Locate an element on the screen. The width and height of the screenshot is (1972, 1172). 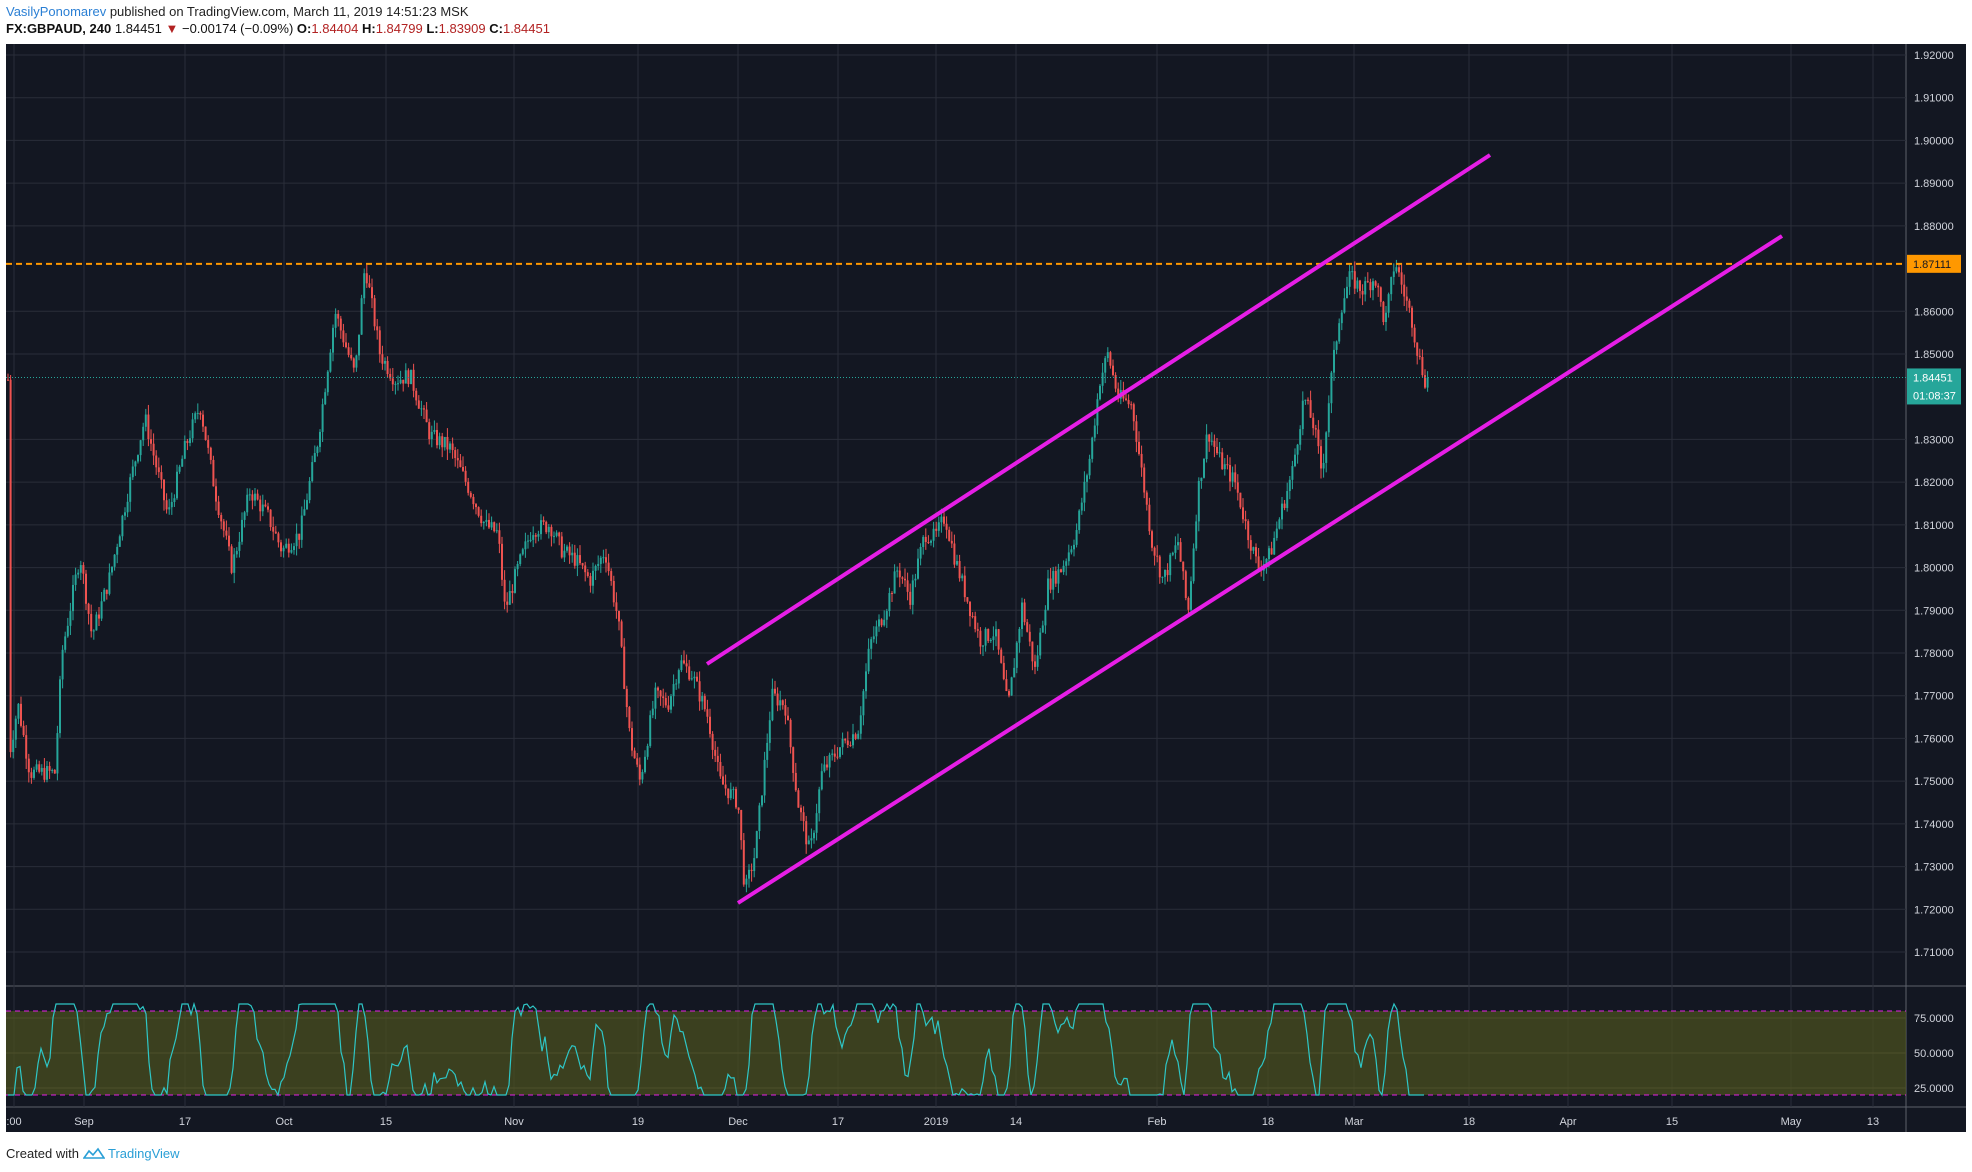
price-tick-label: 1.80000 is located at coordinates (1934, 569).